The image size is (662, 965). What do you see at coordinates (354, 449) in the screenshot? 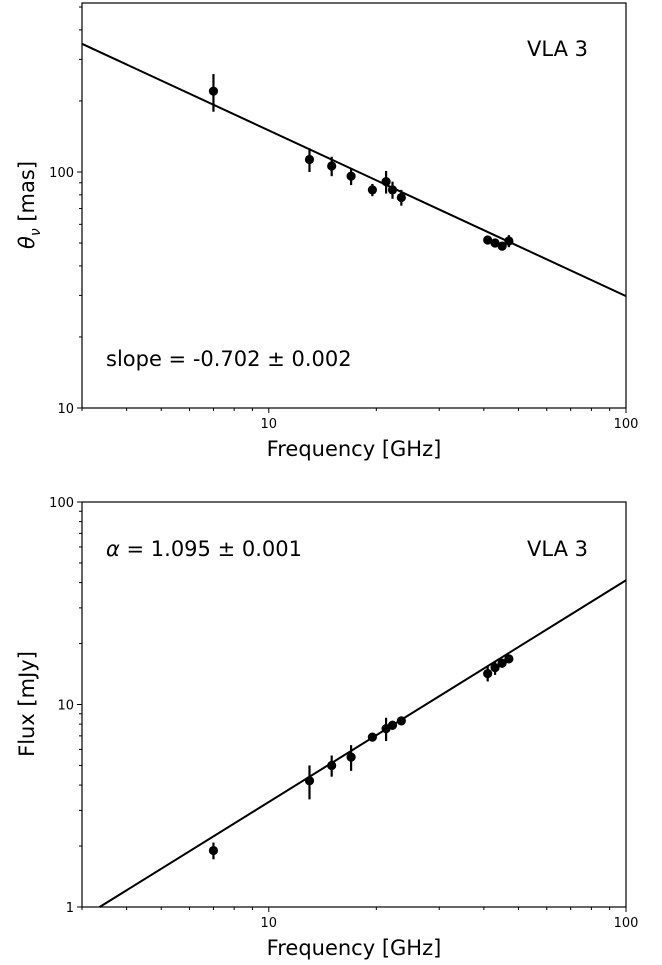
I see `x-axis-label-top: Frequency [GHz]` at bounding box center [354, 449].